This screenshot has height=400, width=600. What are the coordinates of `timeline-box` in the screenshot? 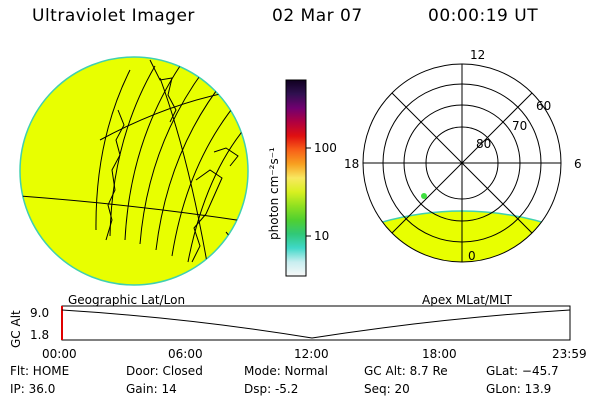 It's located at (316, 323).